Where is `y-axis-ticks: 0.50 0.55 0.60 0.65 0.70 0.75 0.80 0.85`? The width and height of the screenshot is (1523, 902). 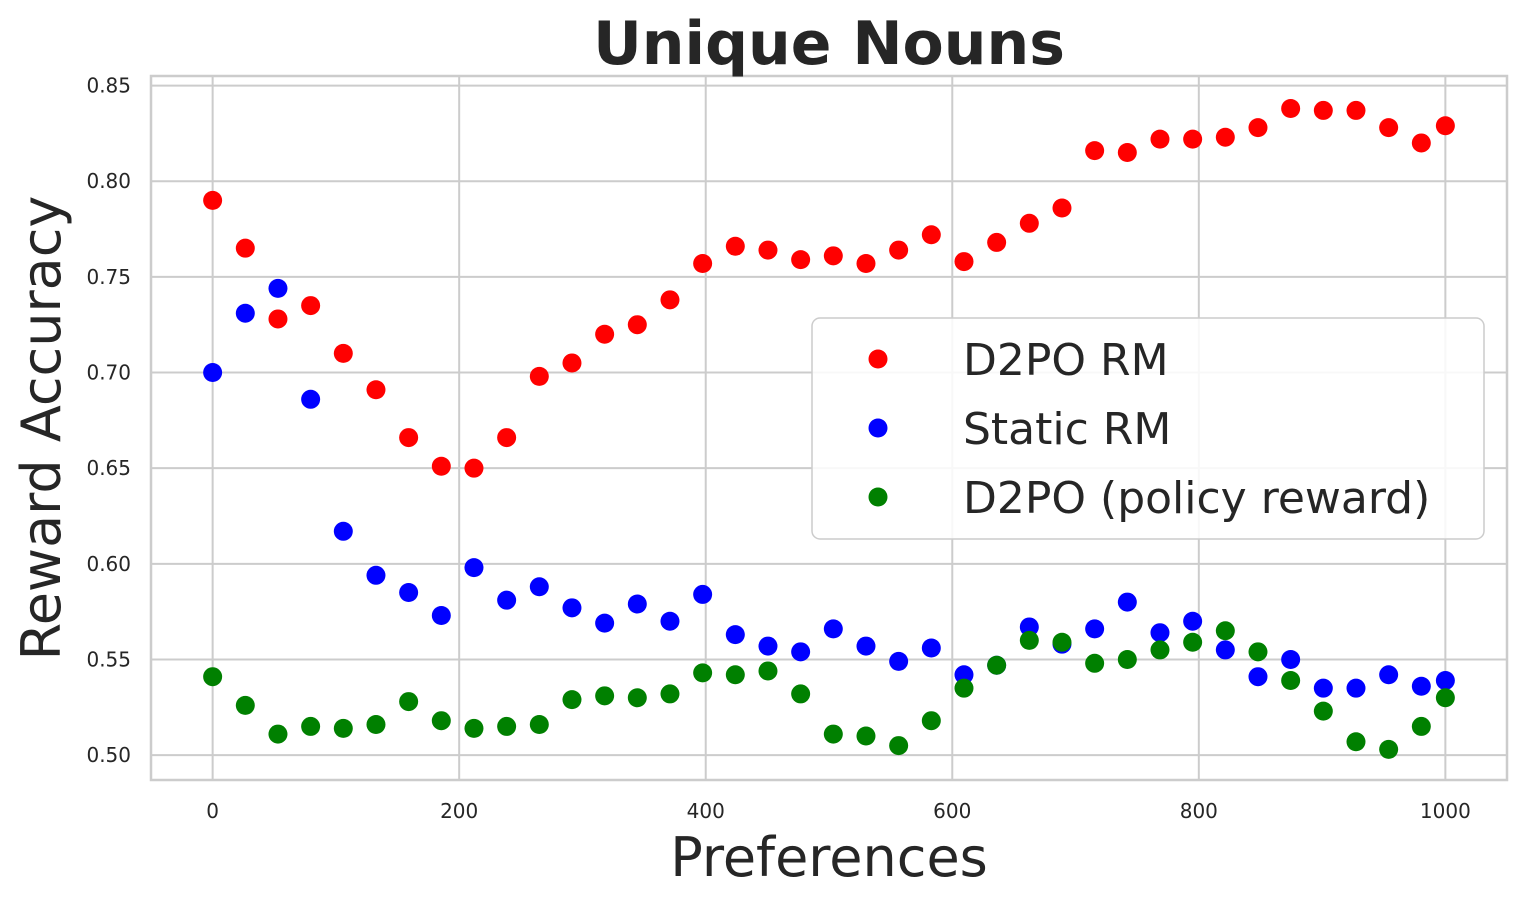
y-axis-ticks: 0.50 0.55 0.60 0.65 0.70 0.75 0.80 0.85 is located at coordinates (108, 421).